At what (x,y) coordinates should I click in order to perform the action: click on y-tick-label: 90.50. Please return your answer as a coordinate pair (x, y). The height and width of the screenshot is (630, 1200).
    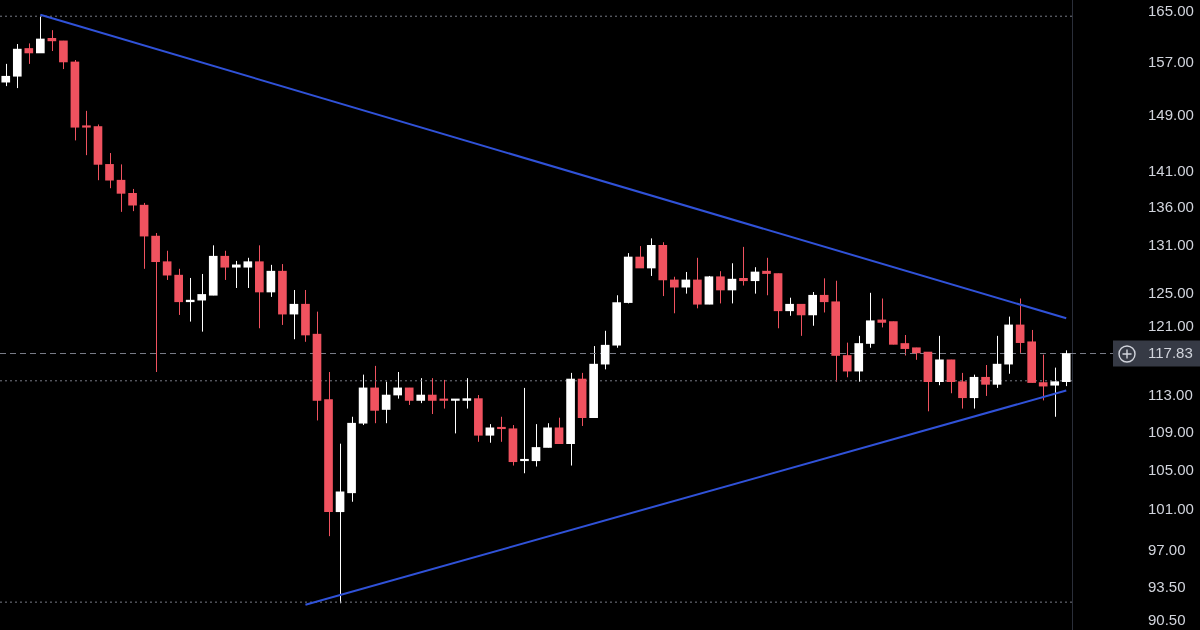
    Looking at the image, I should click on (1167, 620).